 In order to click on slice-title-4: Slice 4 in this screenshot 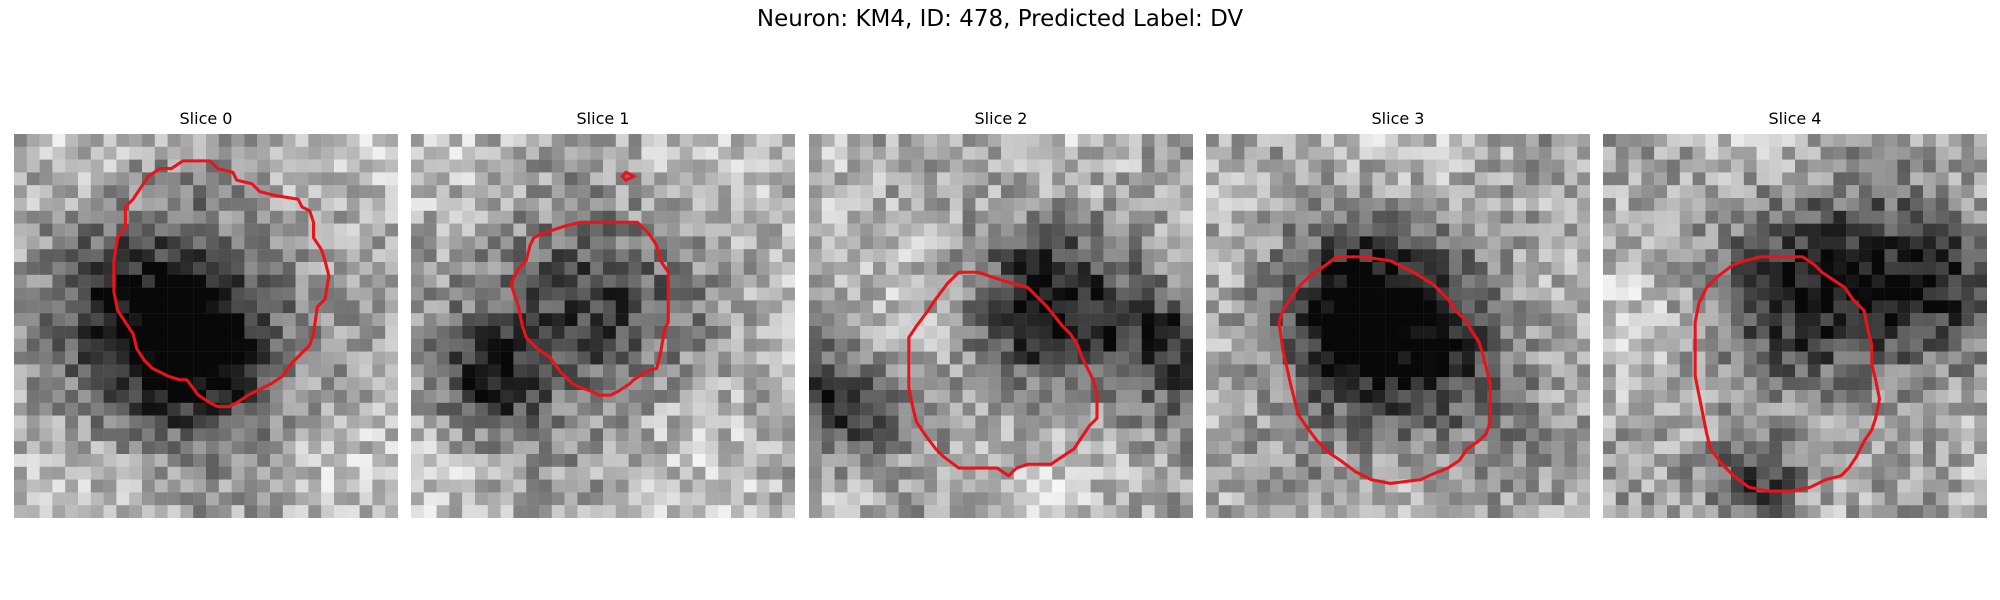, I will do `click(1795, 118)`.